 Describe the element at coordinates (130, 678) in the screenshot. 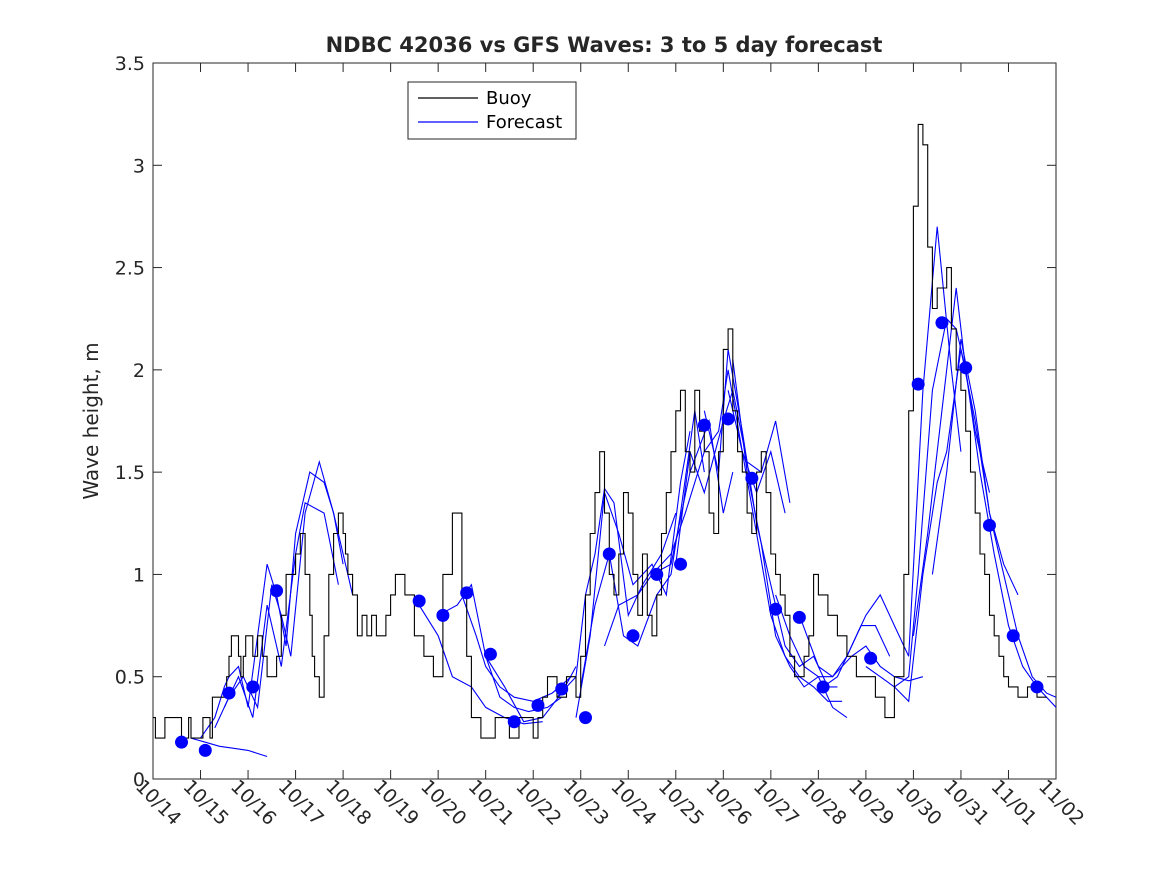

I see `y-tick-label: 0.5` at that location.